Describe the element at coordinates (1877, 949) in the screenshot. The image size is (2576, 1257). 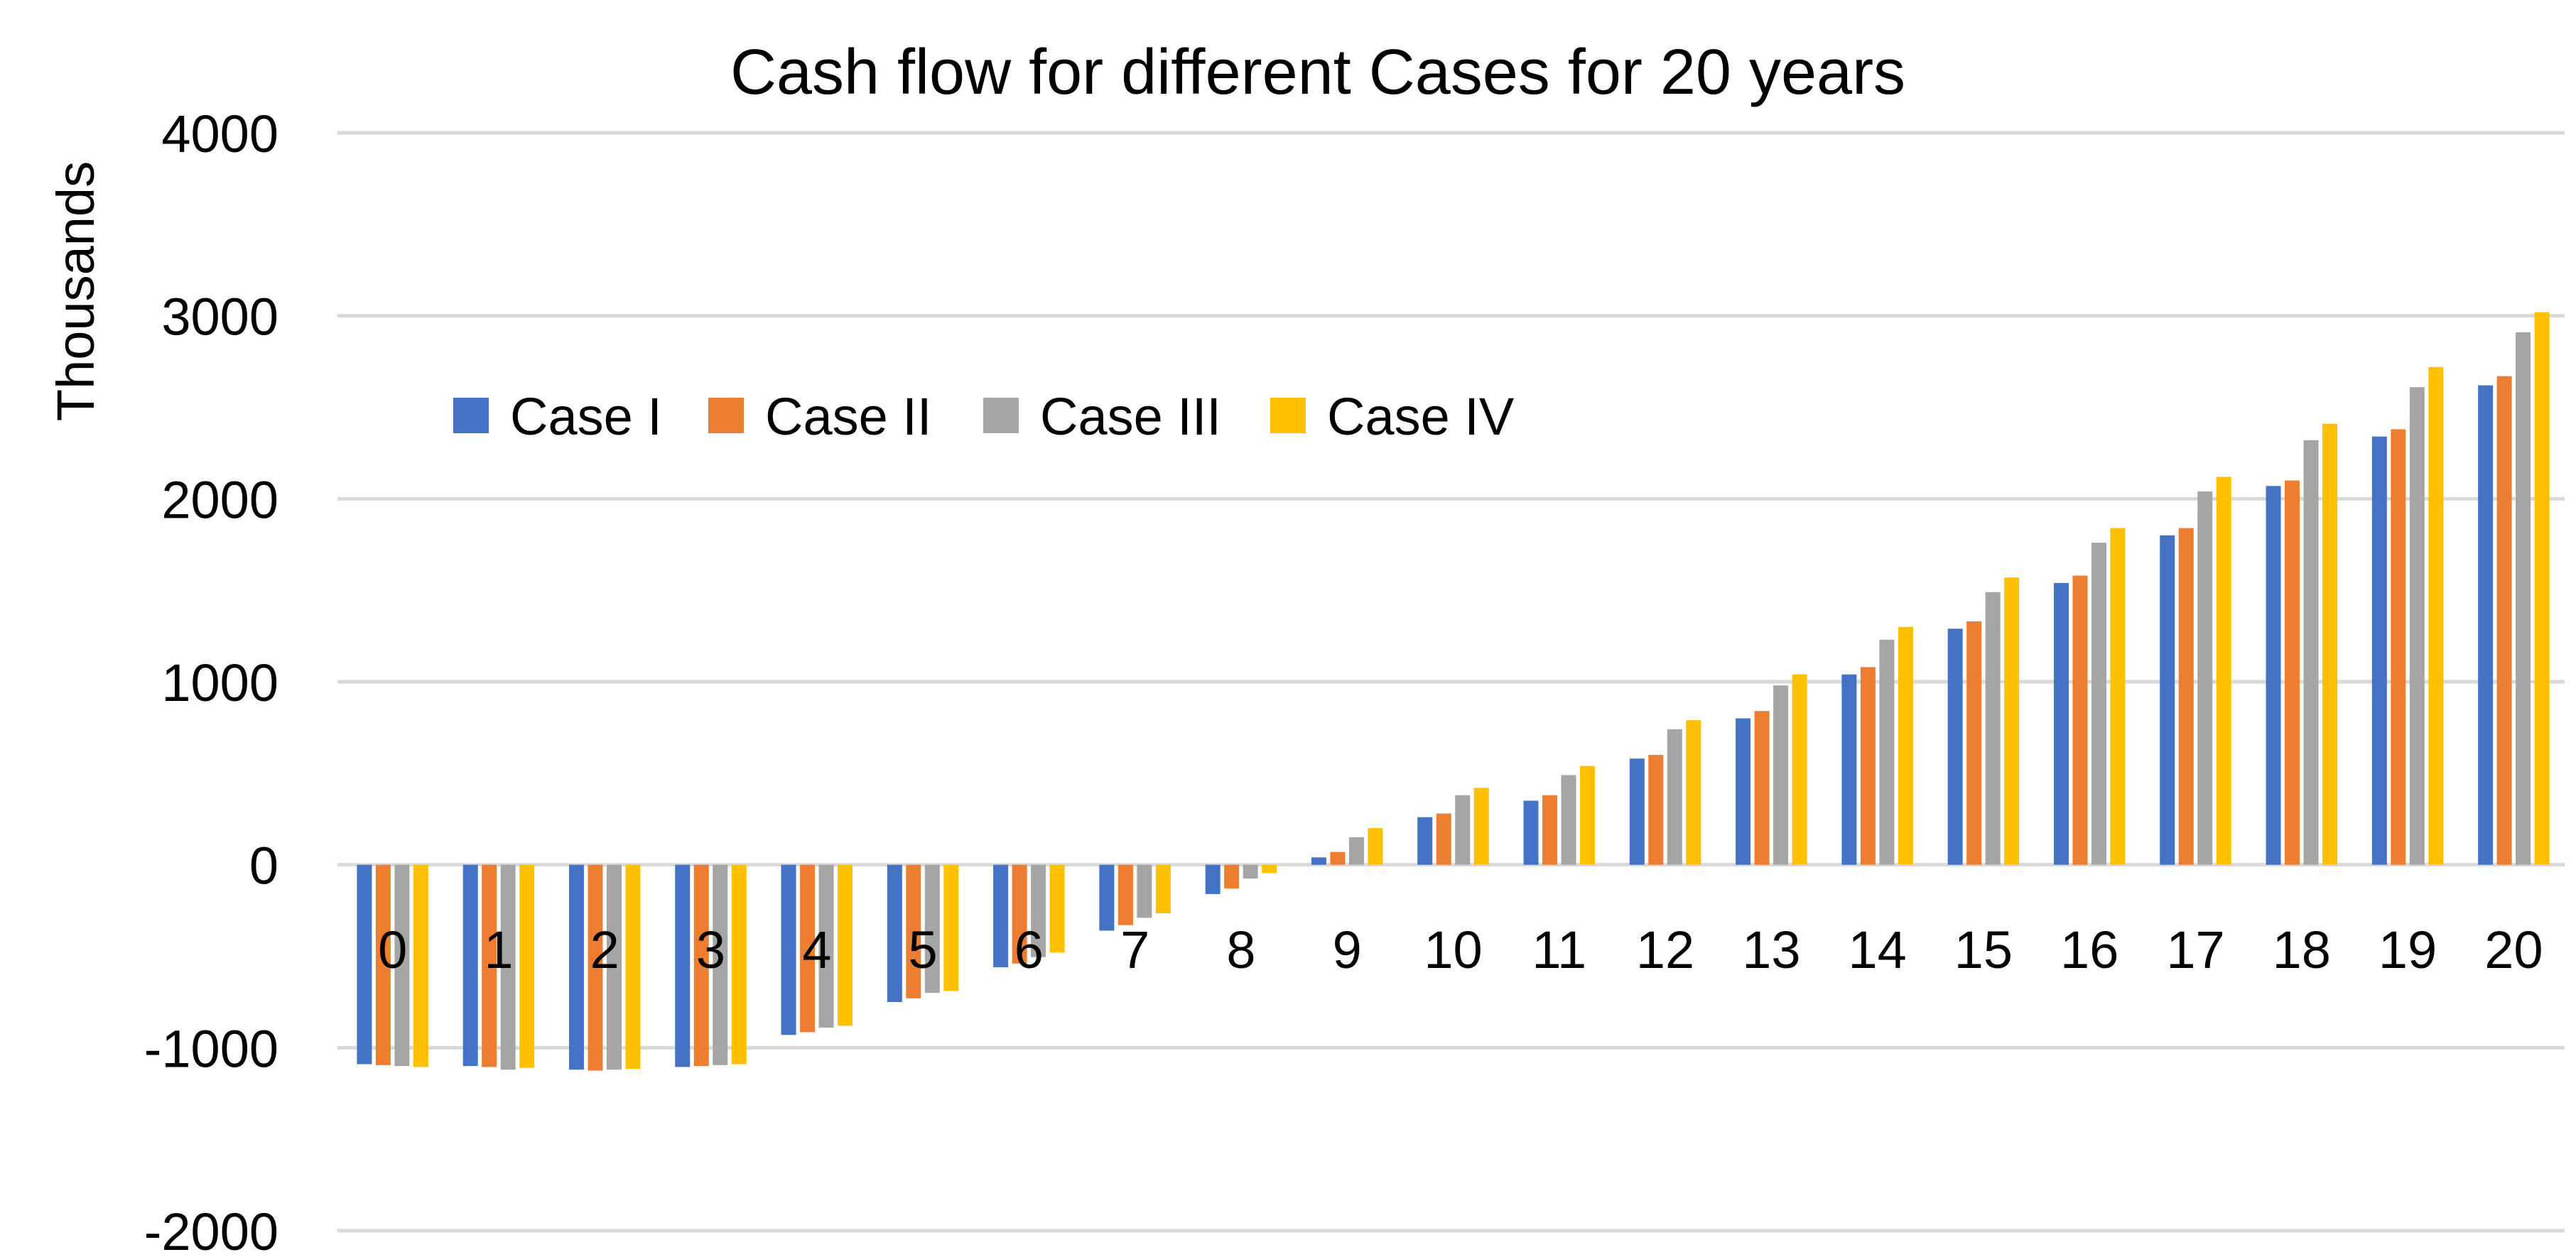
I see `x-tick-label: 14` at that location.